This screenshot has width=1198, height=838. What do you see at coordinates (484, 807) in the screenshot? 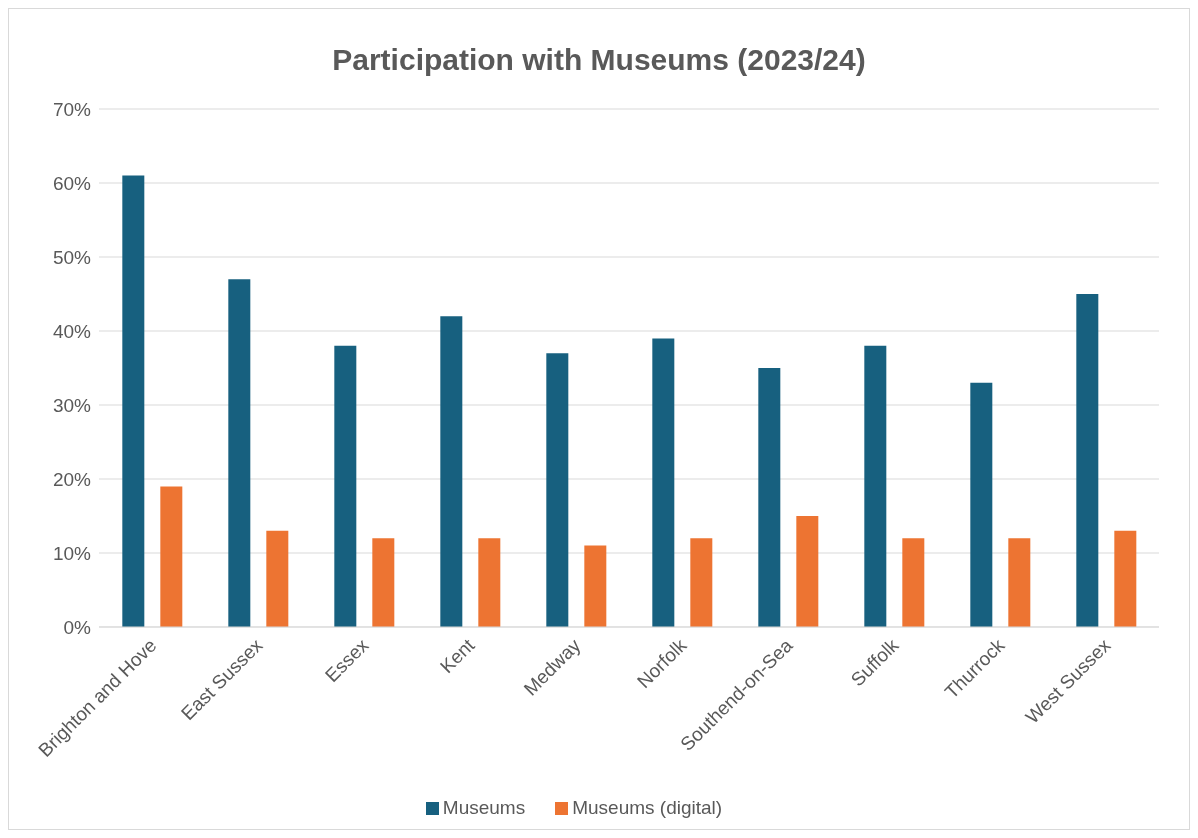
I see `legend-label: Museums` at bounding box center [484, 807].